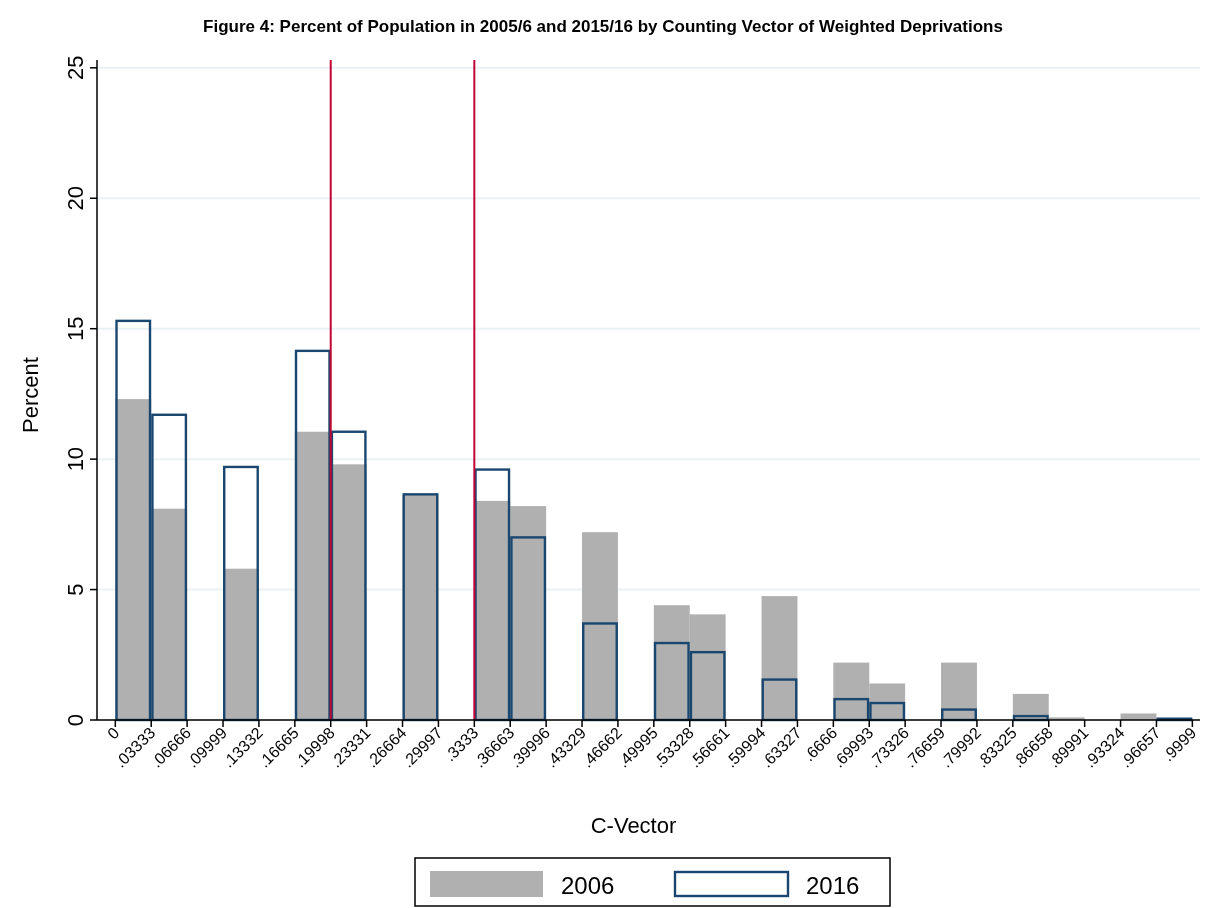 The image size is (1206, 908). I want to click on y-tick-label: 0, so click(75, 720).